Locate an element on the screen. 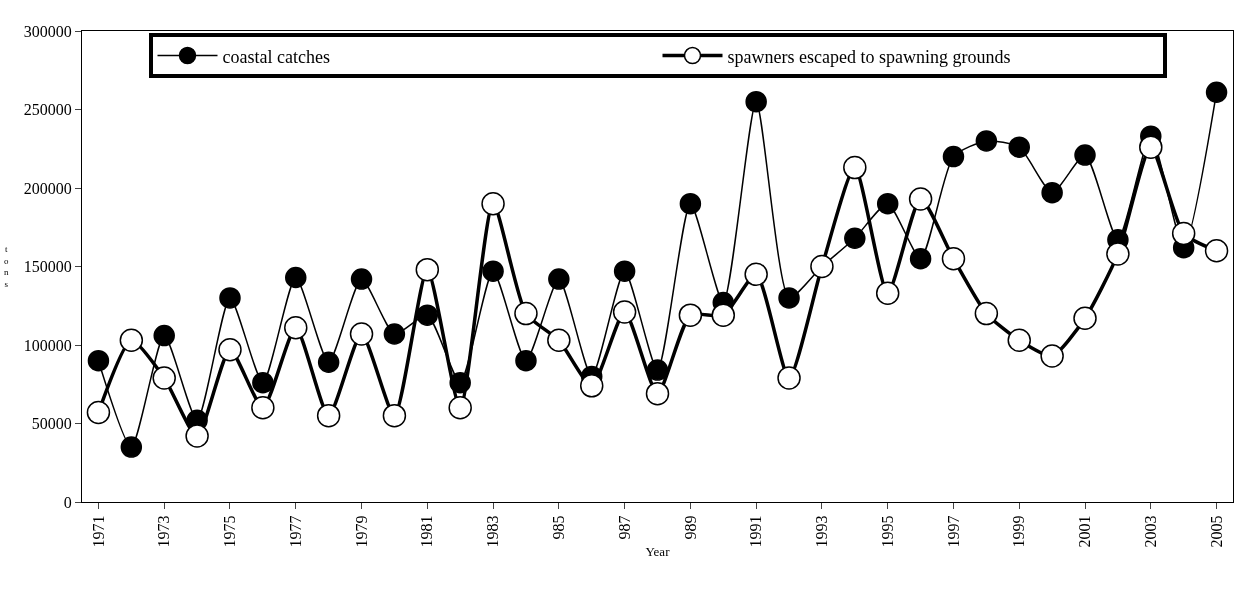 The image size is (1241, 599). x-tick-label: 1977 is located at coordinates (295, 531).